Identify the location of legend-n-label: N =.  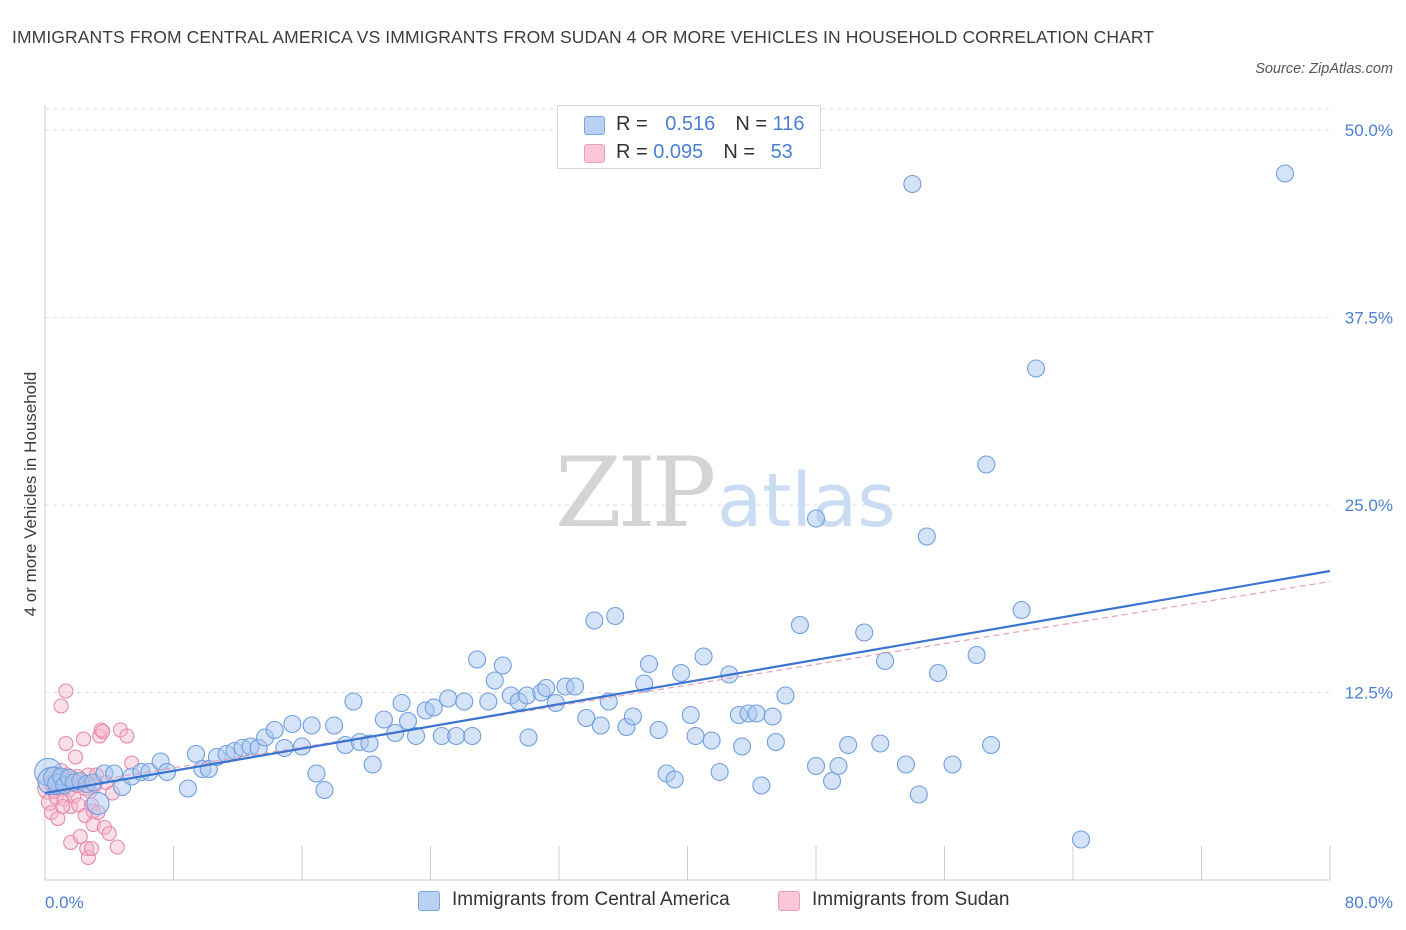
(751, 124).